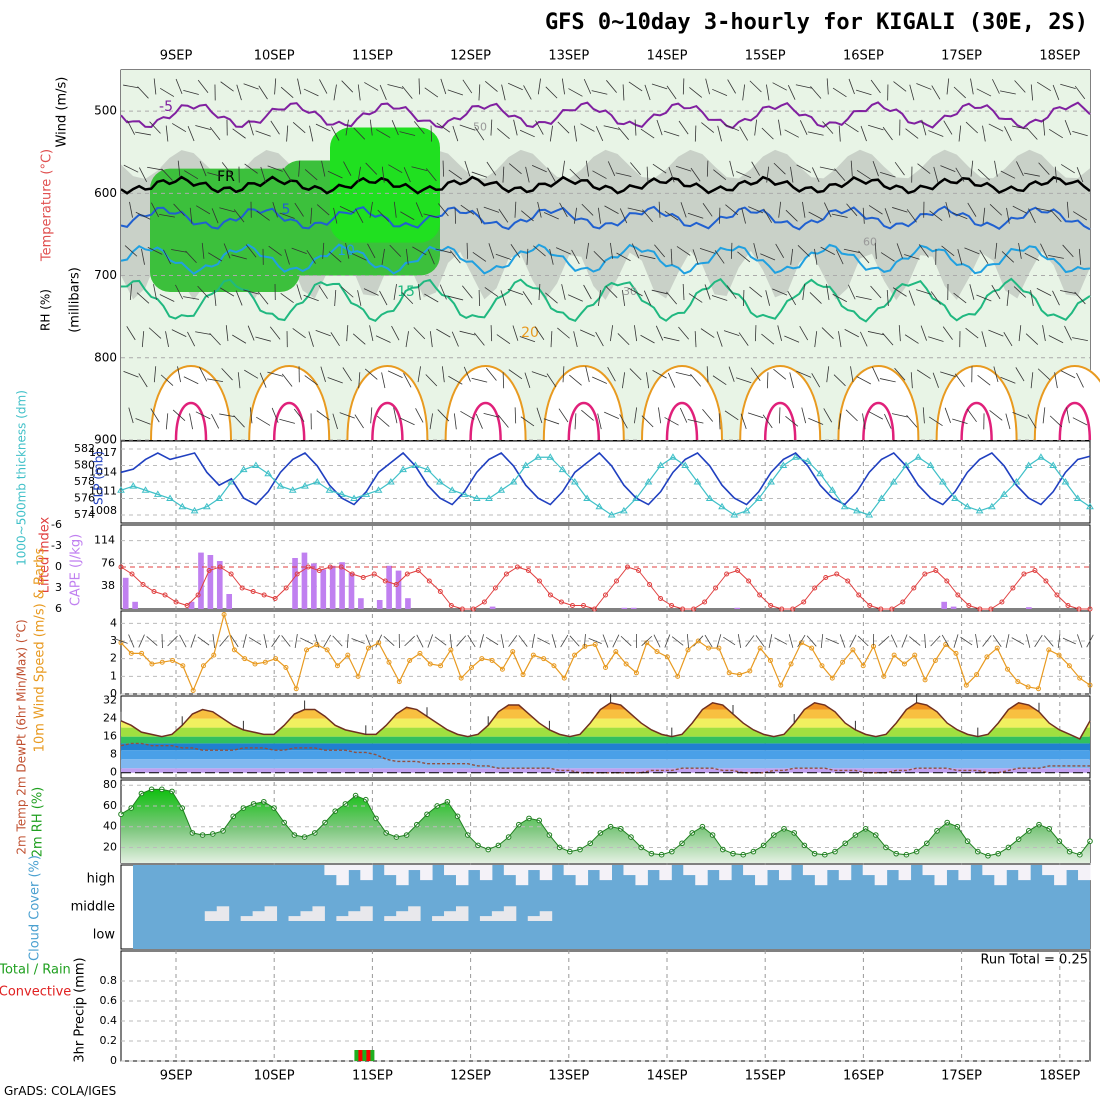 The image size is (1100, 1100). Describe the element at coordinates (961, 56) in the screenshot. I see `top-date-label: 17SEP` at that location.